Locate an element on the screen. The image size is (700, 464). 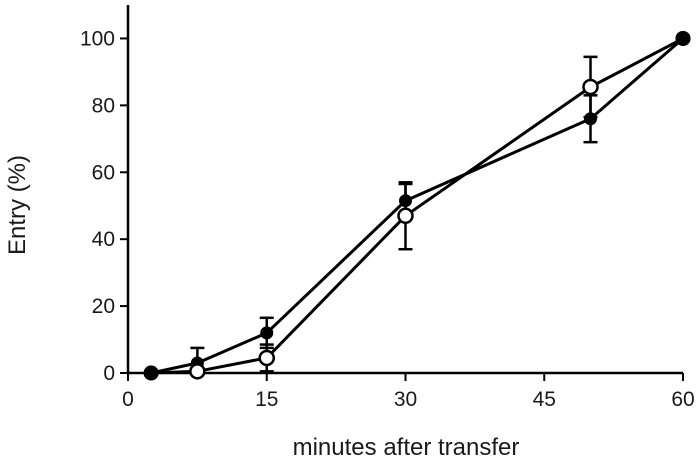
x-tick-label: 15 is located at coordinates (266, 399).